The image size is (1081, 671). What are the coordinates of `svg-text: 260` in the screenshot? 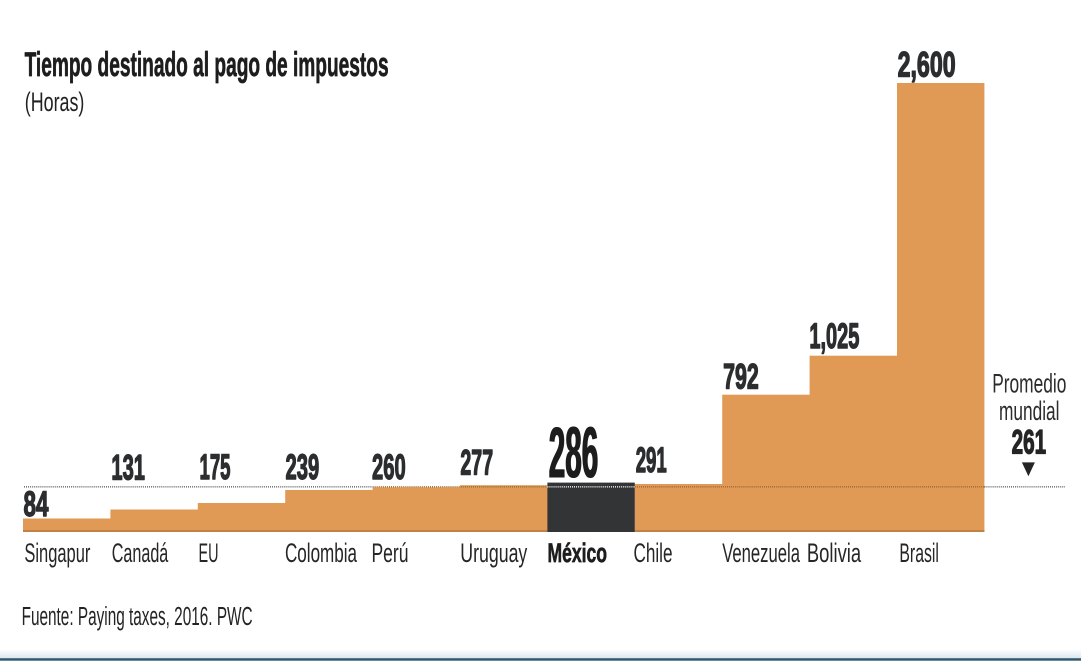 It's located at (389, 467).